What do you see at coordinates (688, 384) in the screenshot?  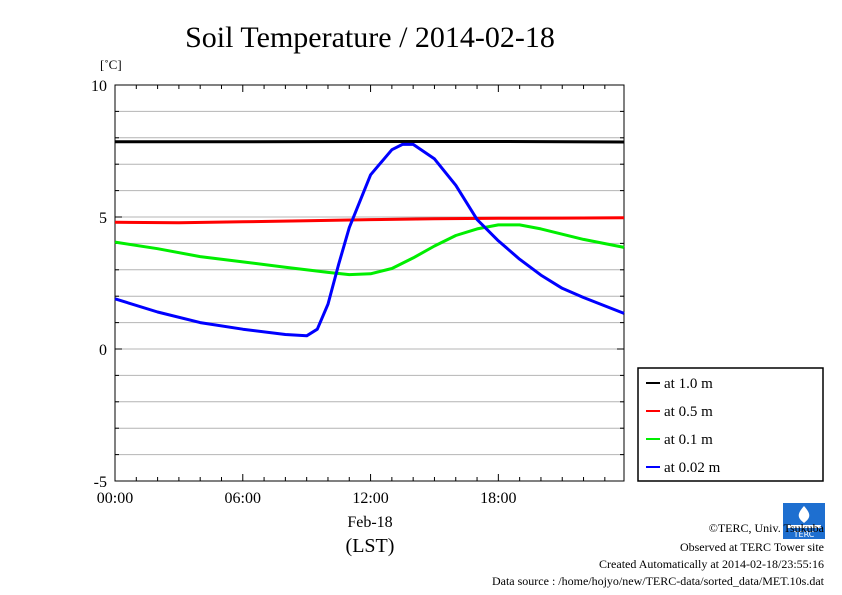 I see `legend-label: at 1.0 m` at bounding box center [688, 384].